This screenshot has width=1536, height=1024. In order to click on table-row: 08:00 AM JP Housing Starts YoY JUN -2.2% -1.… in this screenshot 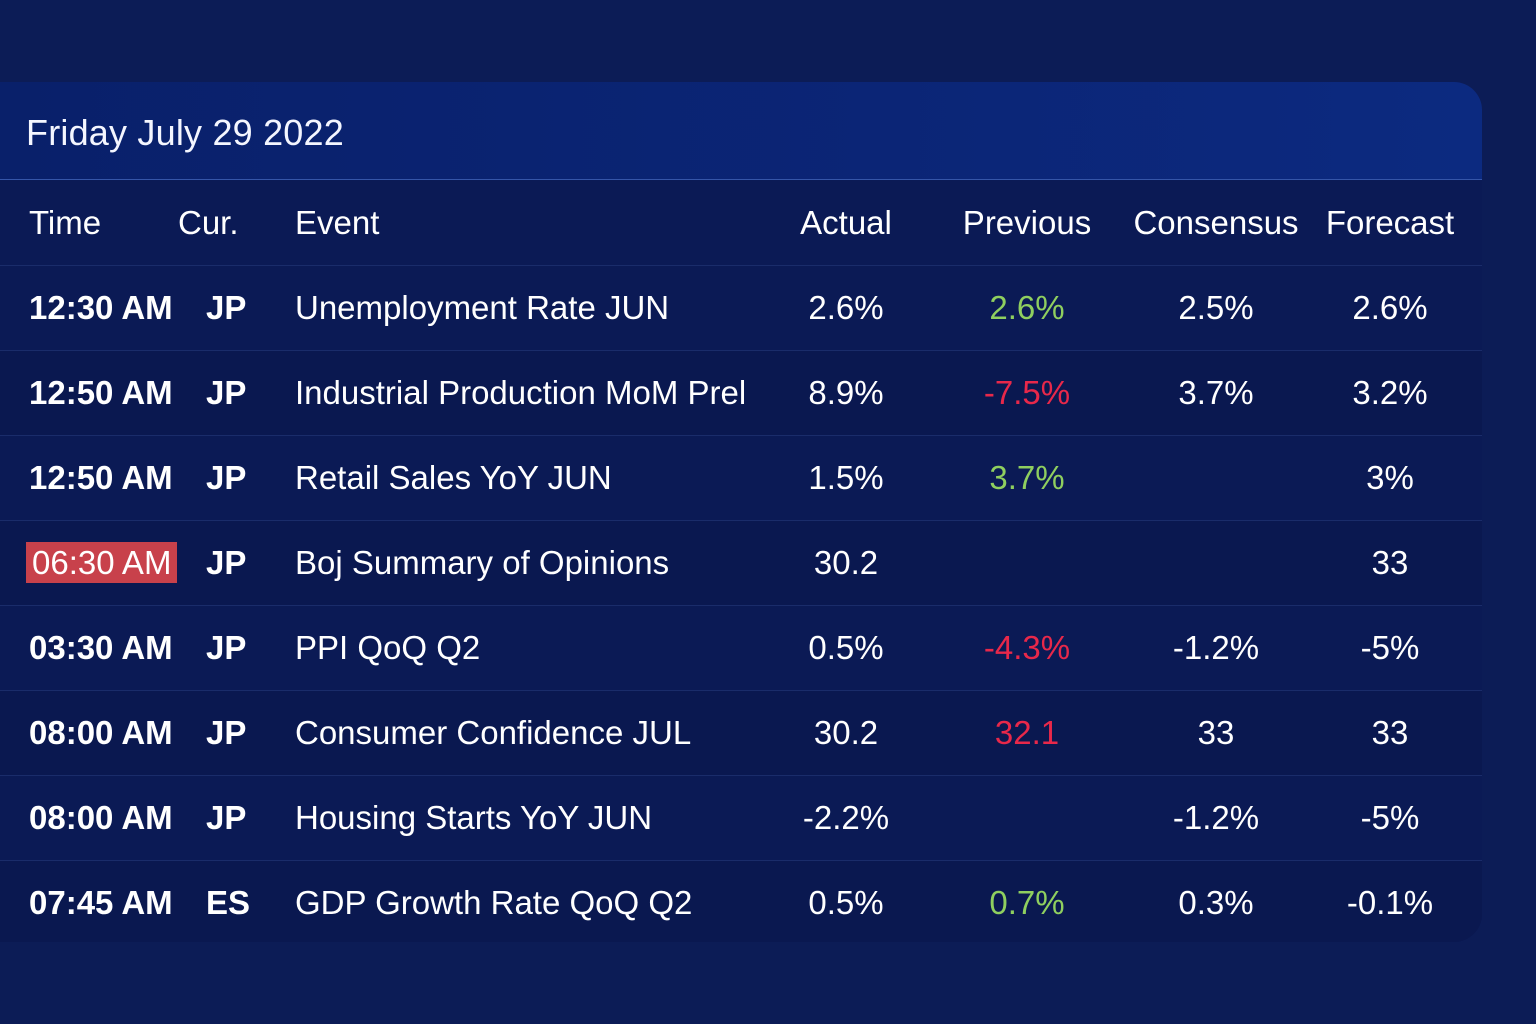, I will do `click(741, 818)`.